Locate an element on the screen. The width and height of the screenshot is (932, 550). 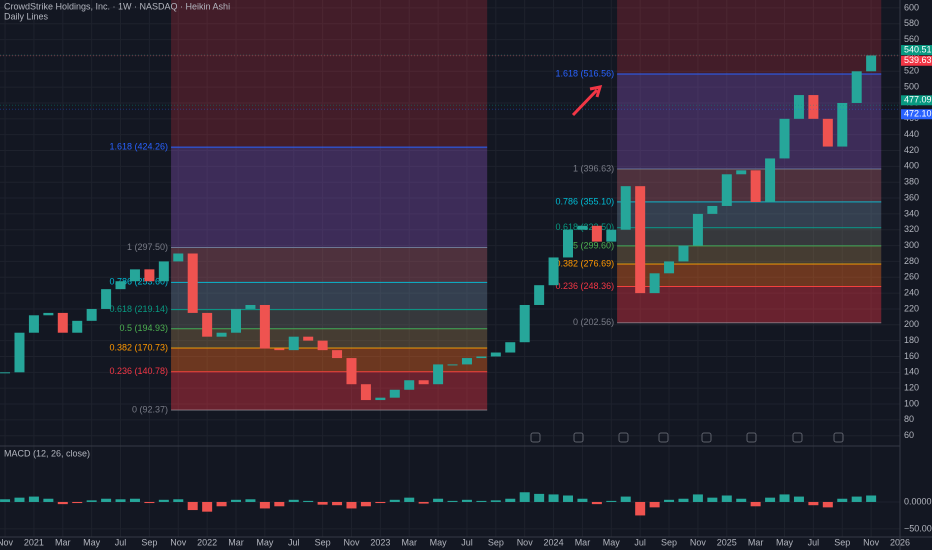
fib-label: 0 (202.56) is located at coordinates (593, 322).